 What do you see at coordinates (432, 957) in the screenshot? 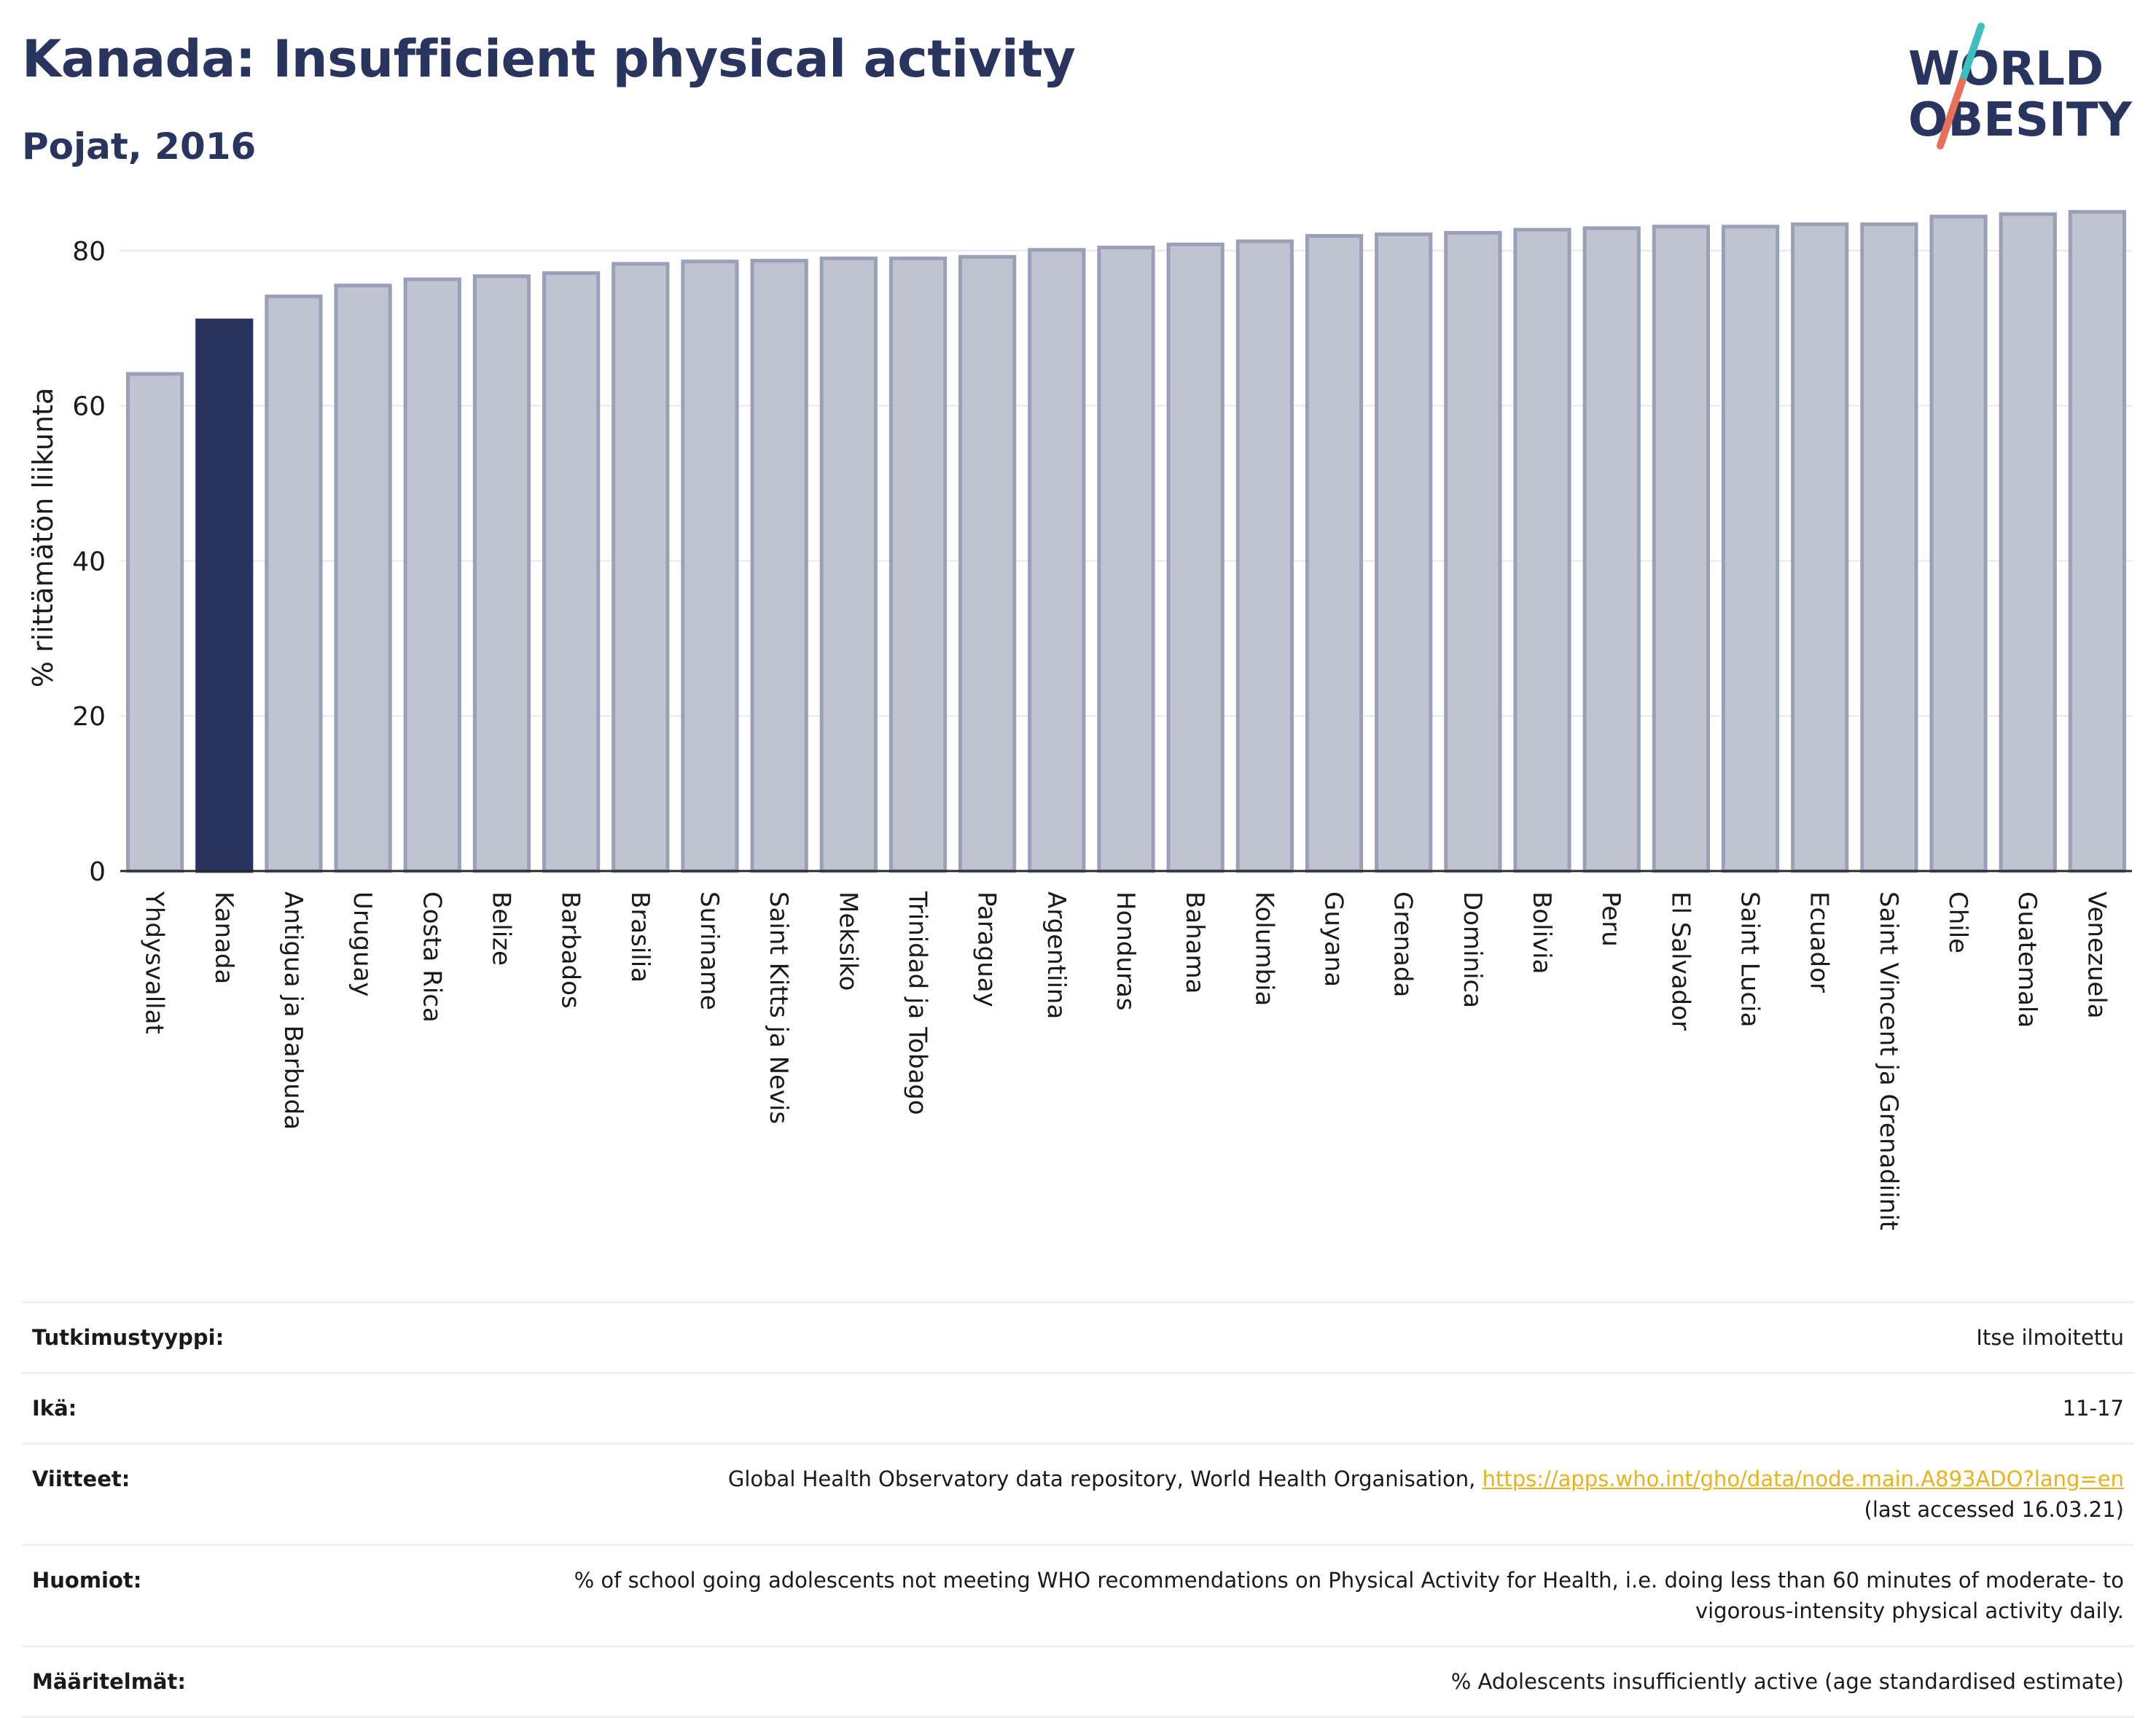
I see `x-tick-label: Costa Rica` at bounding box center [432, 957].